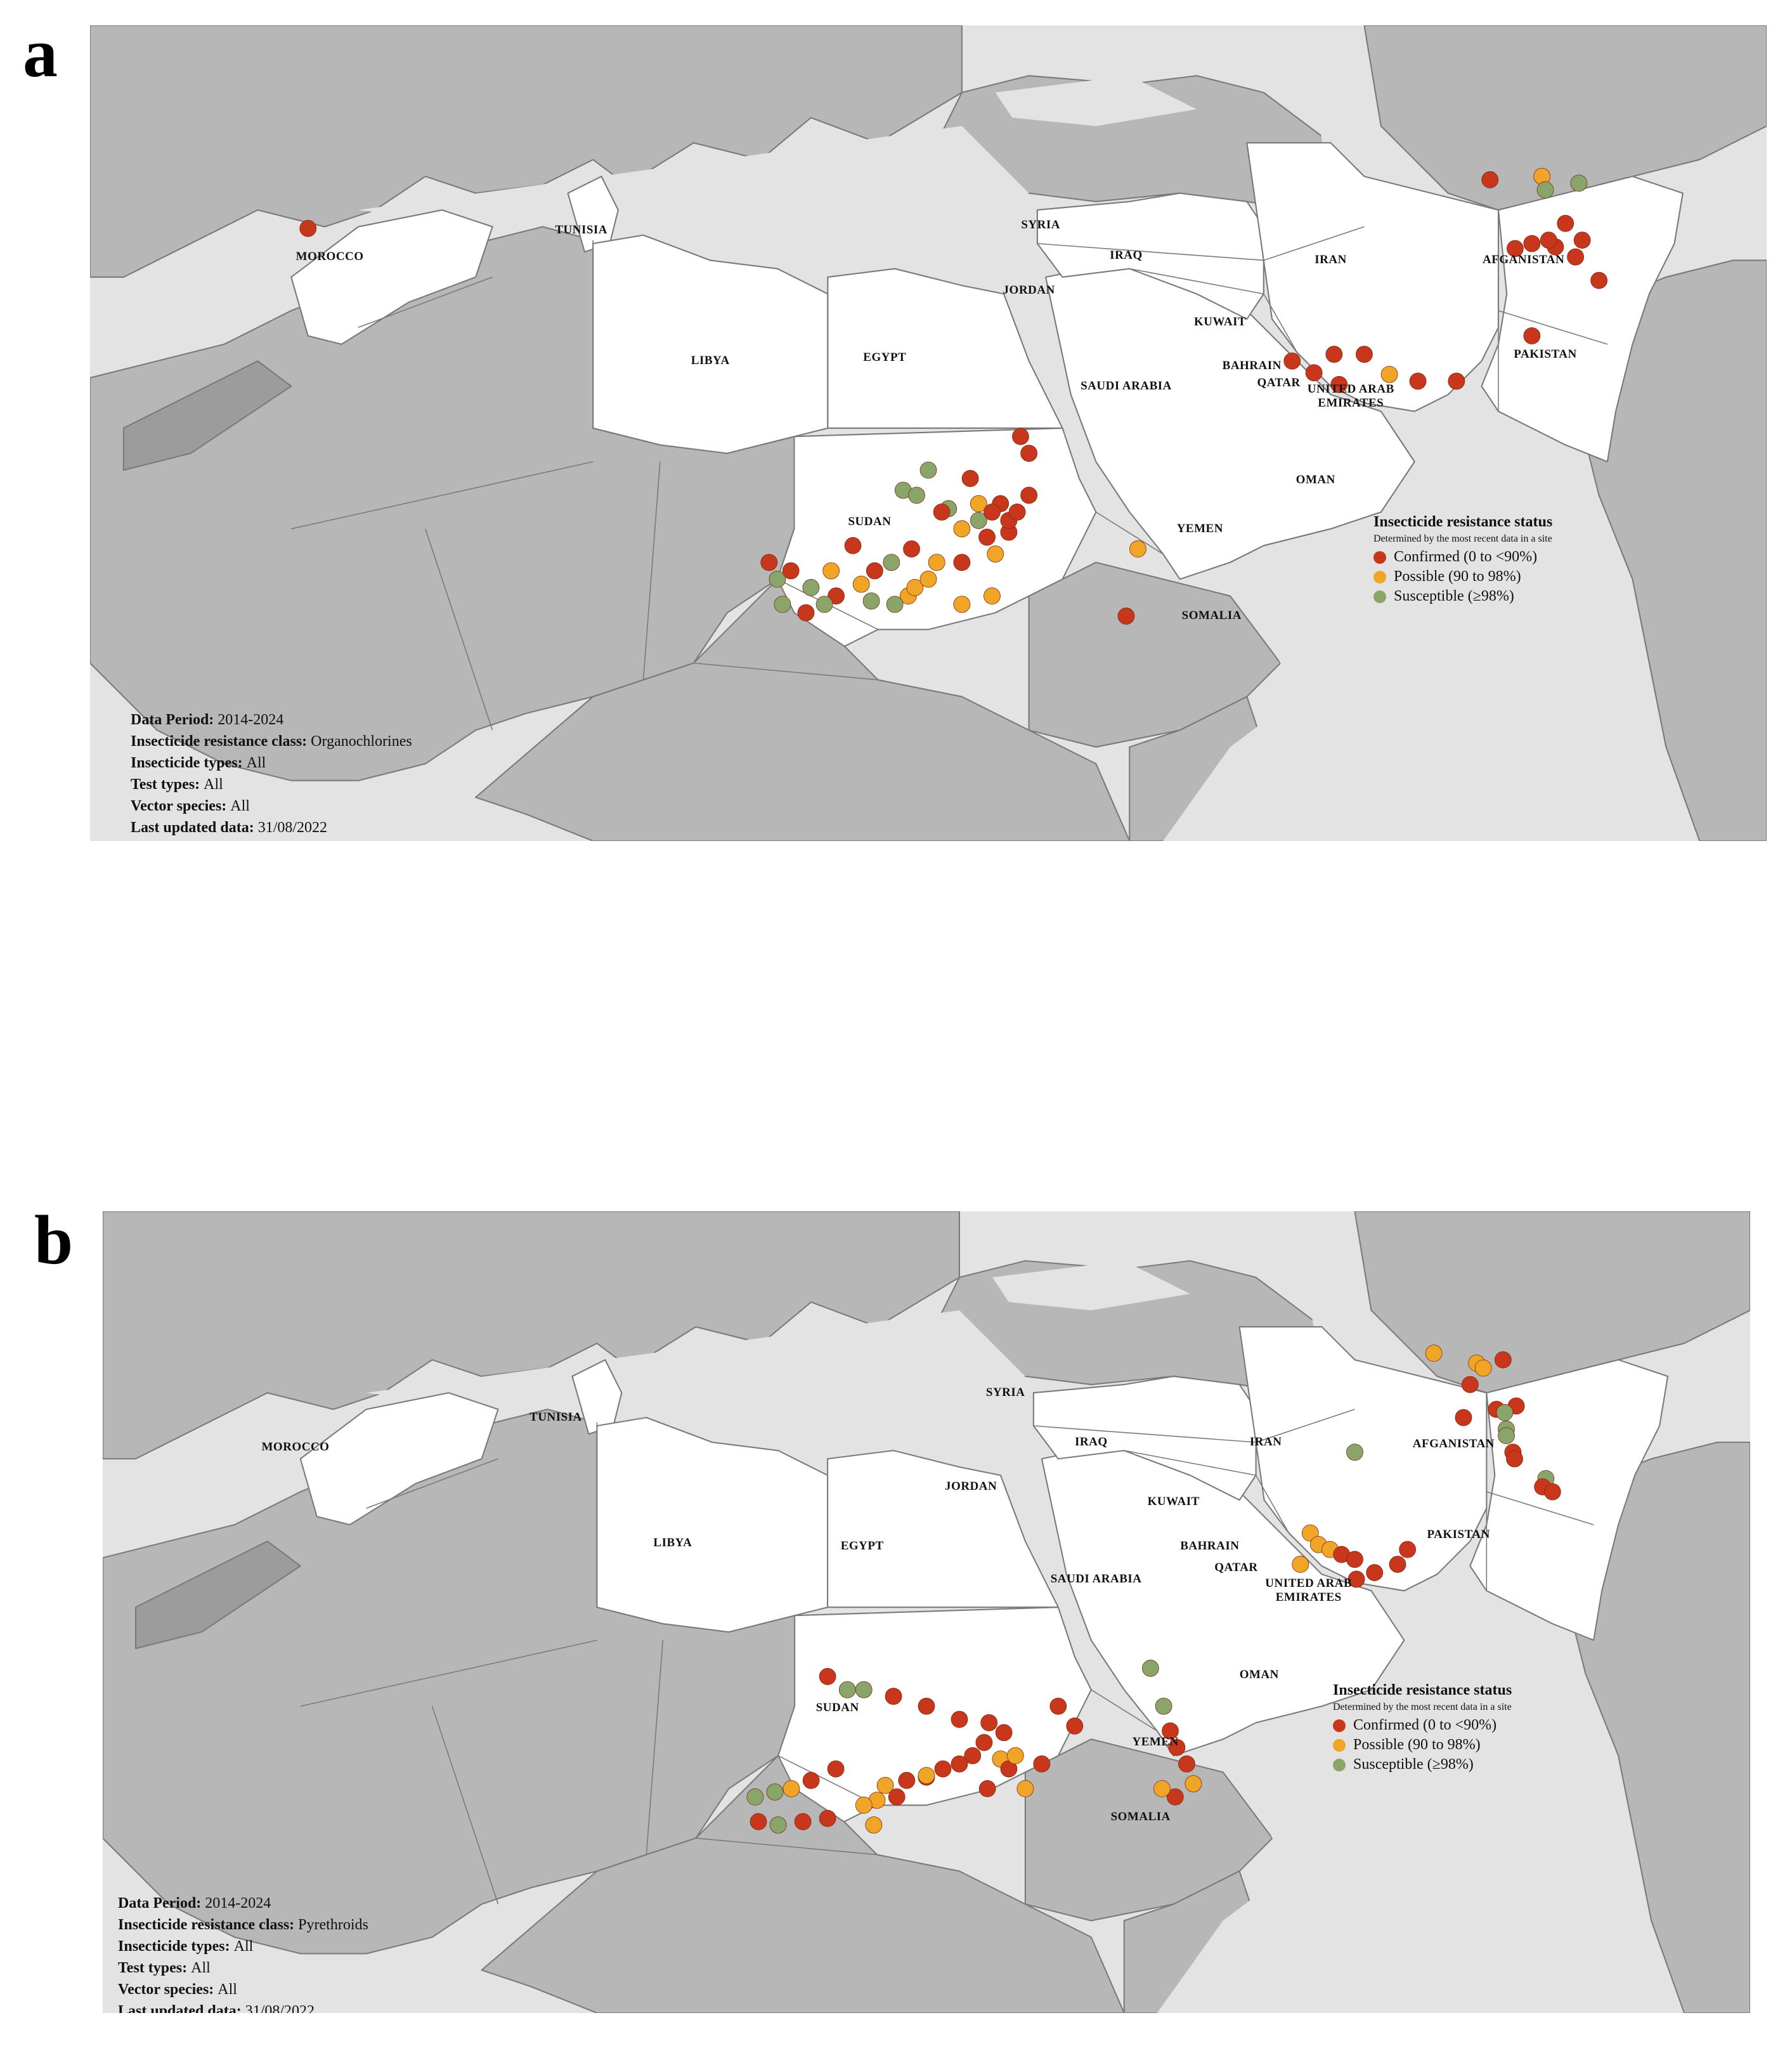 Image resolution: width=1792 pixels, height=2046 pixels. I want to click on metadata-key: Data Period:, so click(174, 720).